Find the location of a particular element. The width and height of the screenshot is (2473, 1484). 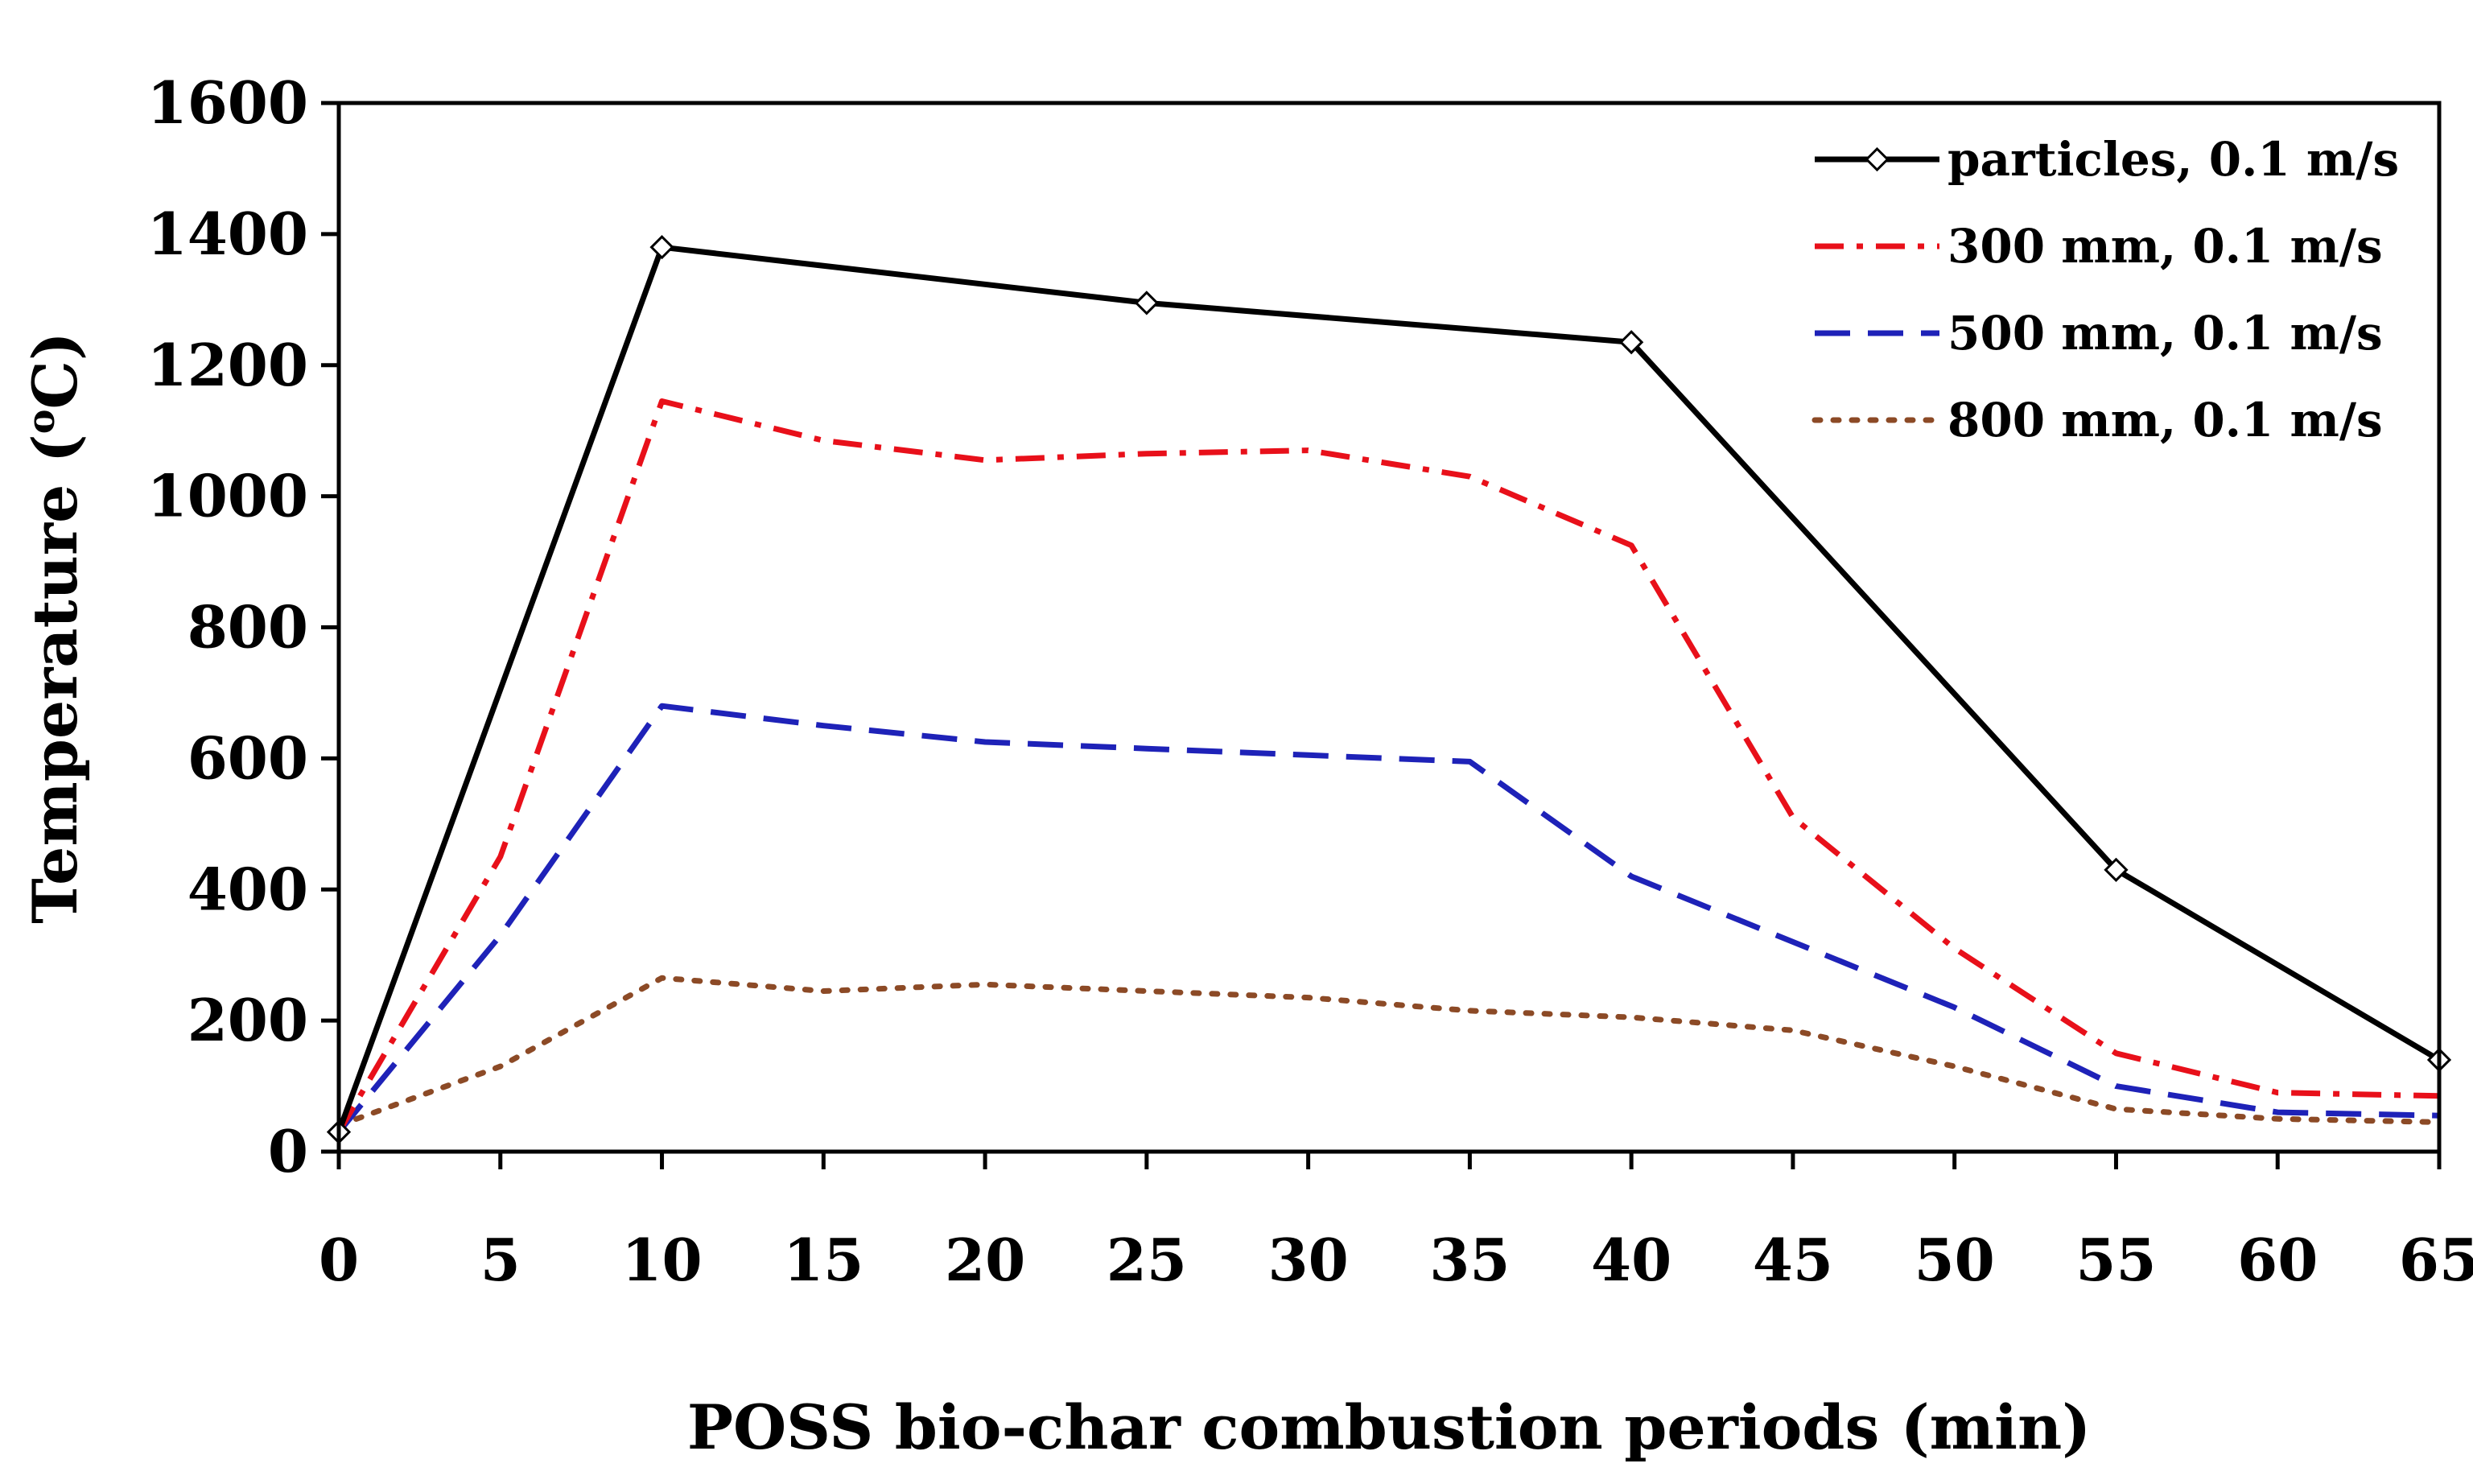

x-tick-label: 15 is located at coordinates (823, 1260).